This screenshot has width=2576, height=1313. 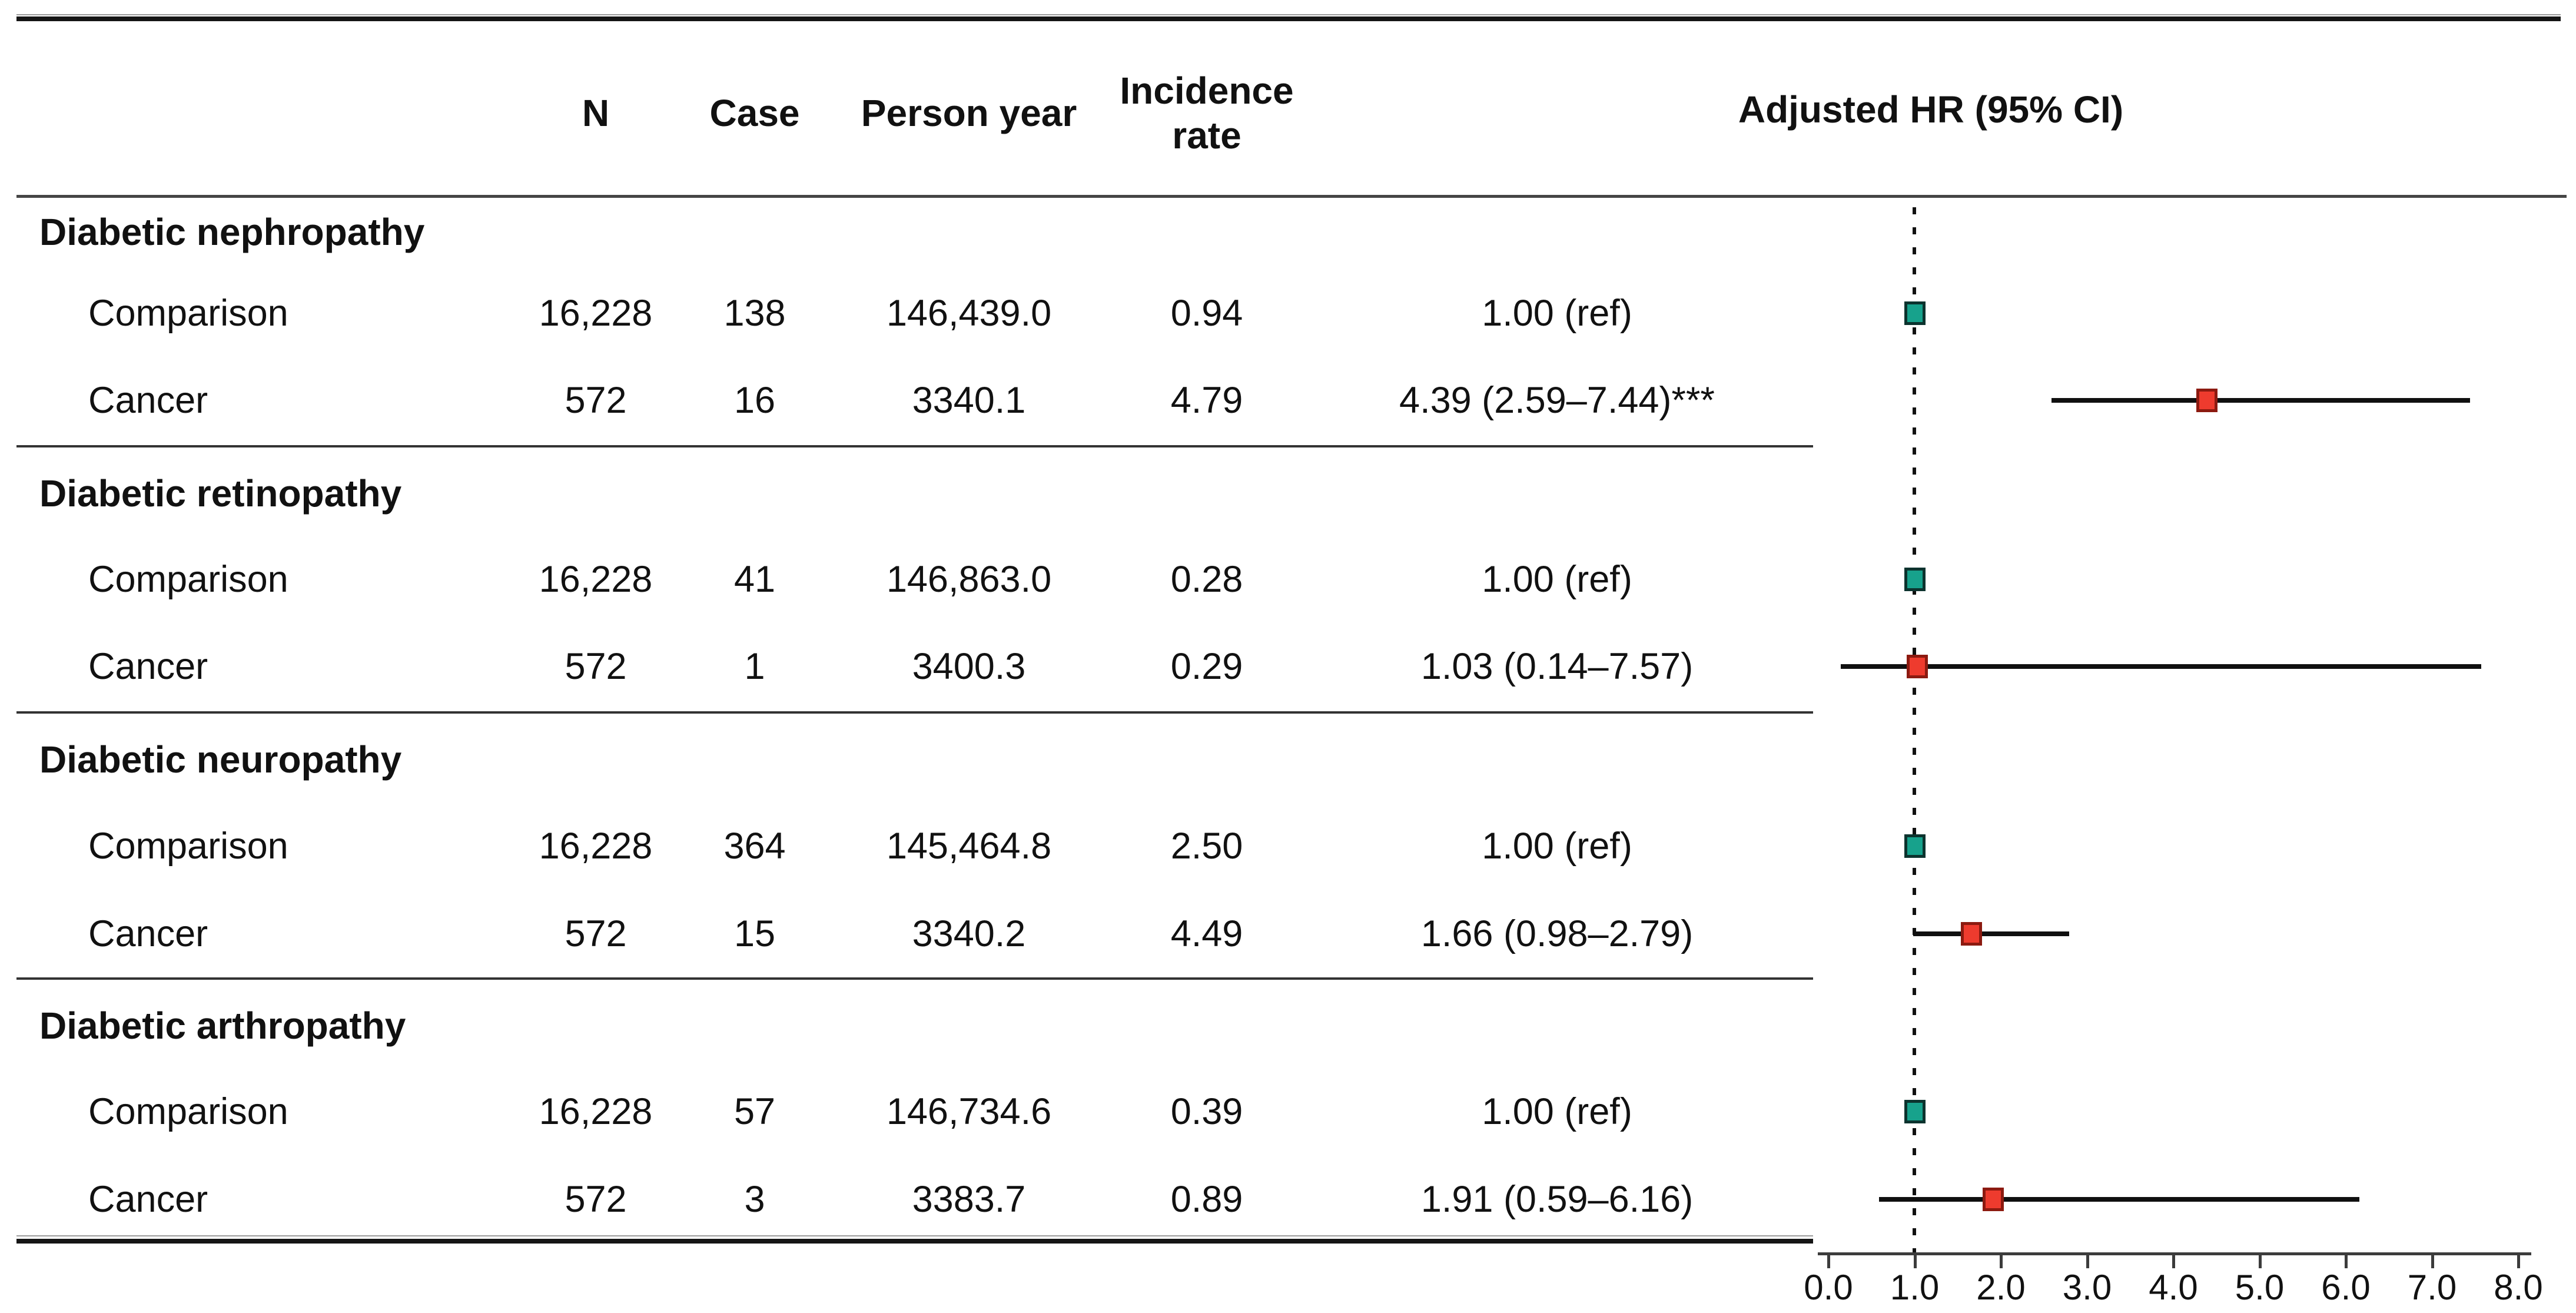 I want to click on top-rule, so click(x=1288, y=18).